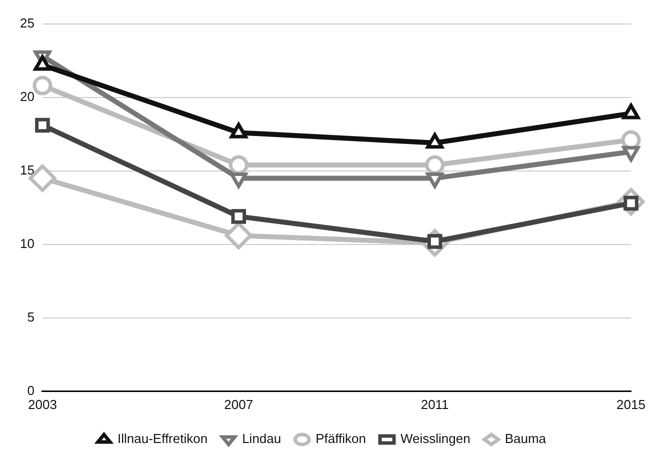  What do you see at coordinates (162, 438) in the screenshot?
I see `legend-label: Illnau-Effretikon` at bounding box center [162, 438].